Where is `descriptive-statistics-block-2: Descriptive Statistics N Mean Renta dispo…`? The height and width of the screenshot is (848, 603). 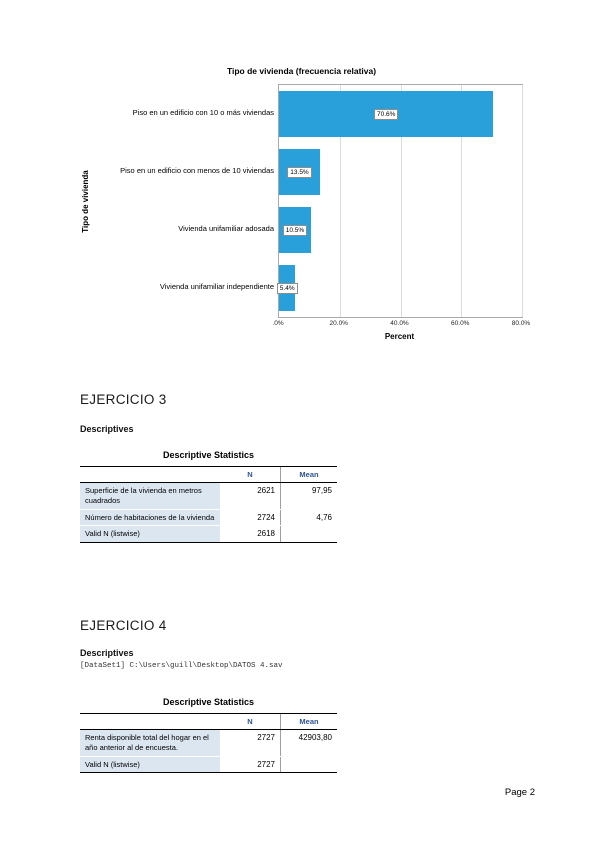 descriptive-statistics-block-2: Descriptive Statistics N Mean Renta dispo… is located at coordinates (208, 735).